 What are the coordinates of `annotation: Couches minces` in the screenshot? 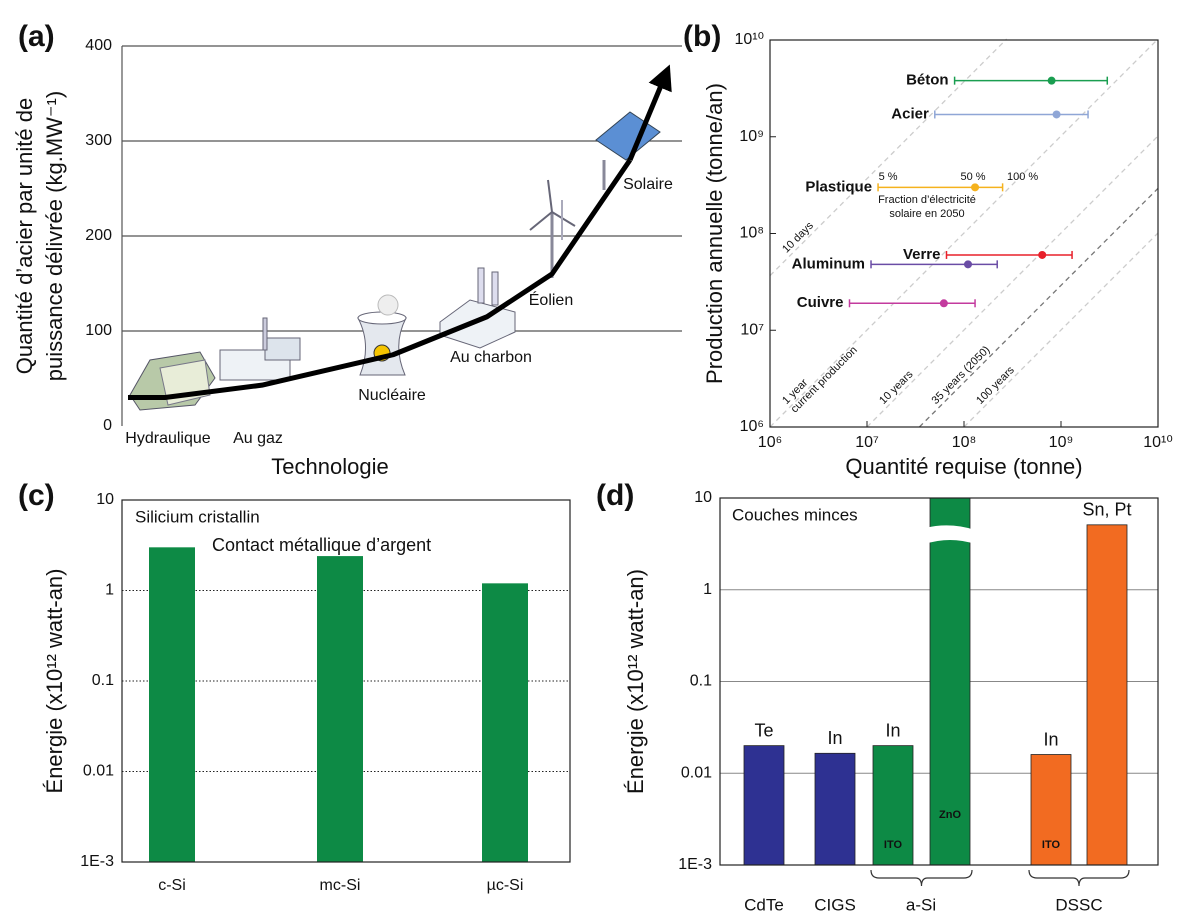 It's located at (795, 514).